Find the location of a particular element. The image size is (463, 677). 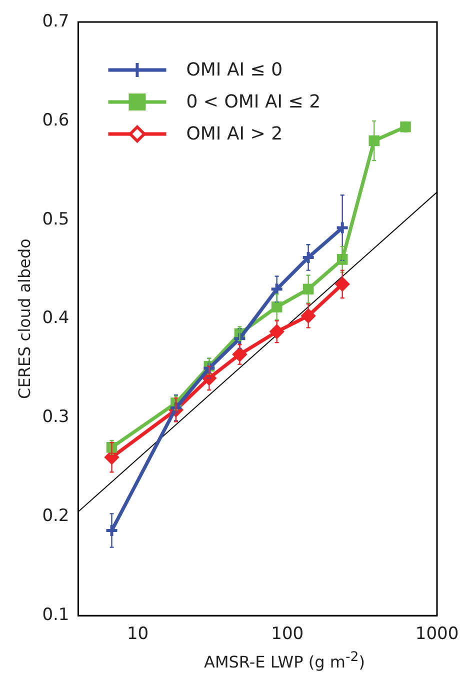

legend-label: 0 < OMI AI ≤ 2 is located at coordinates (253, 102).